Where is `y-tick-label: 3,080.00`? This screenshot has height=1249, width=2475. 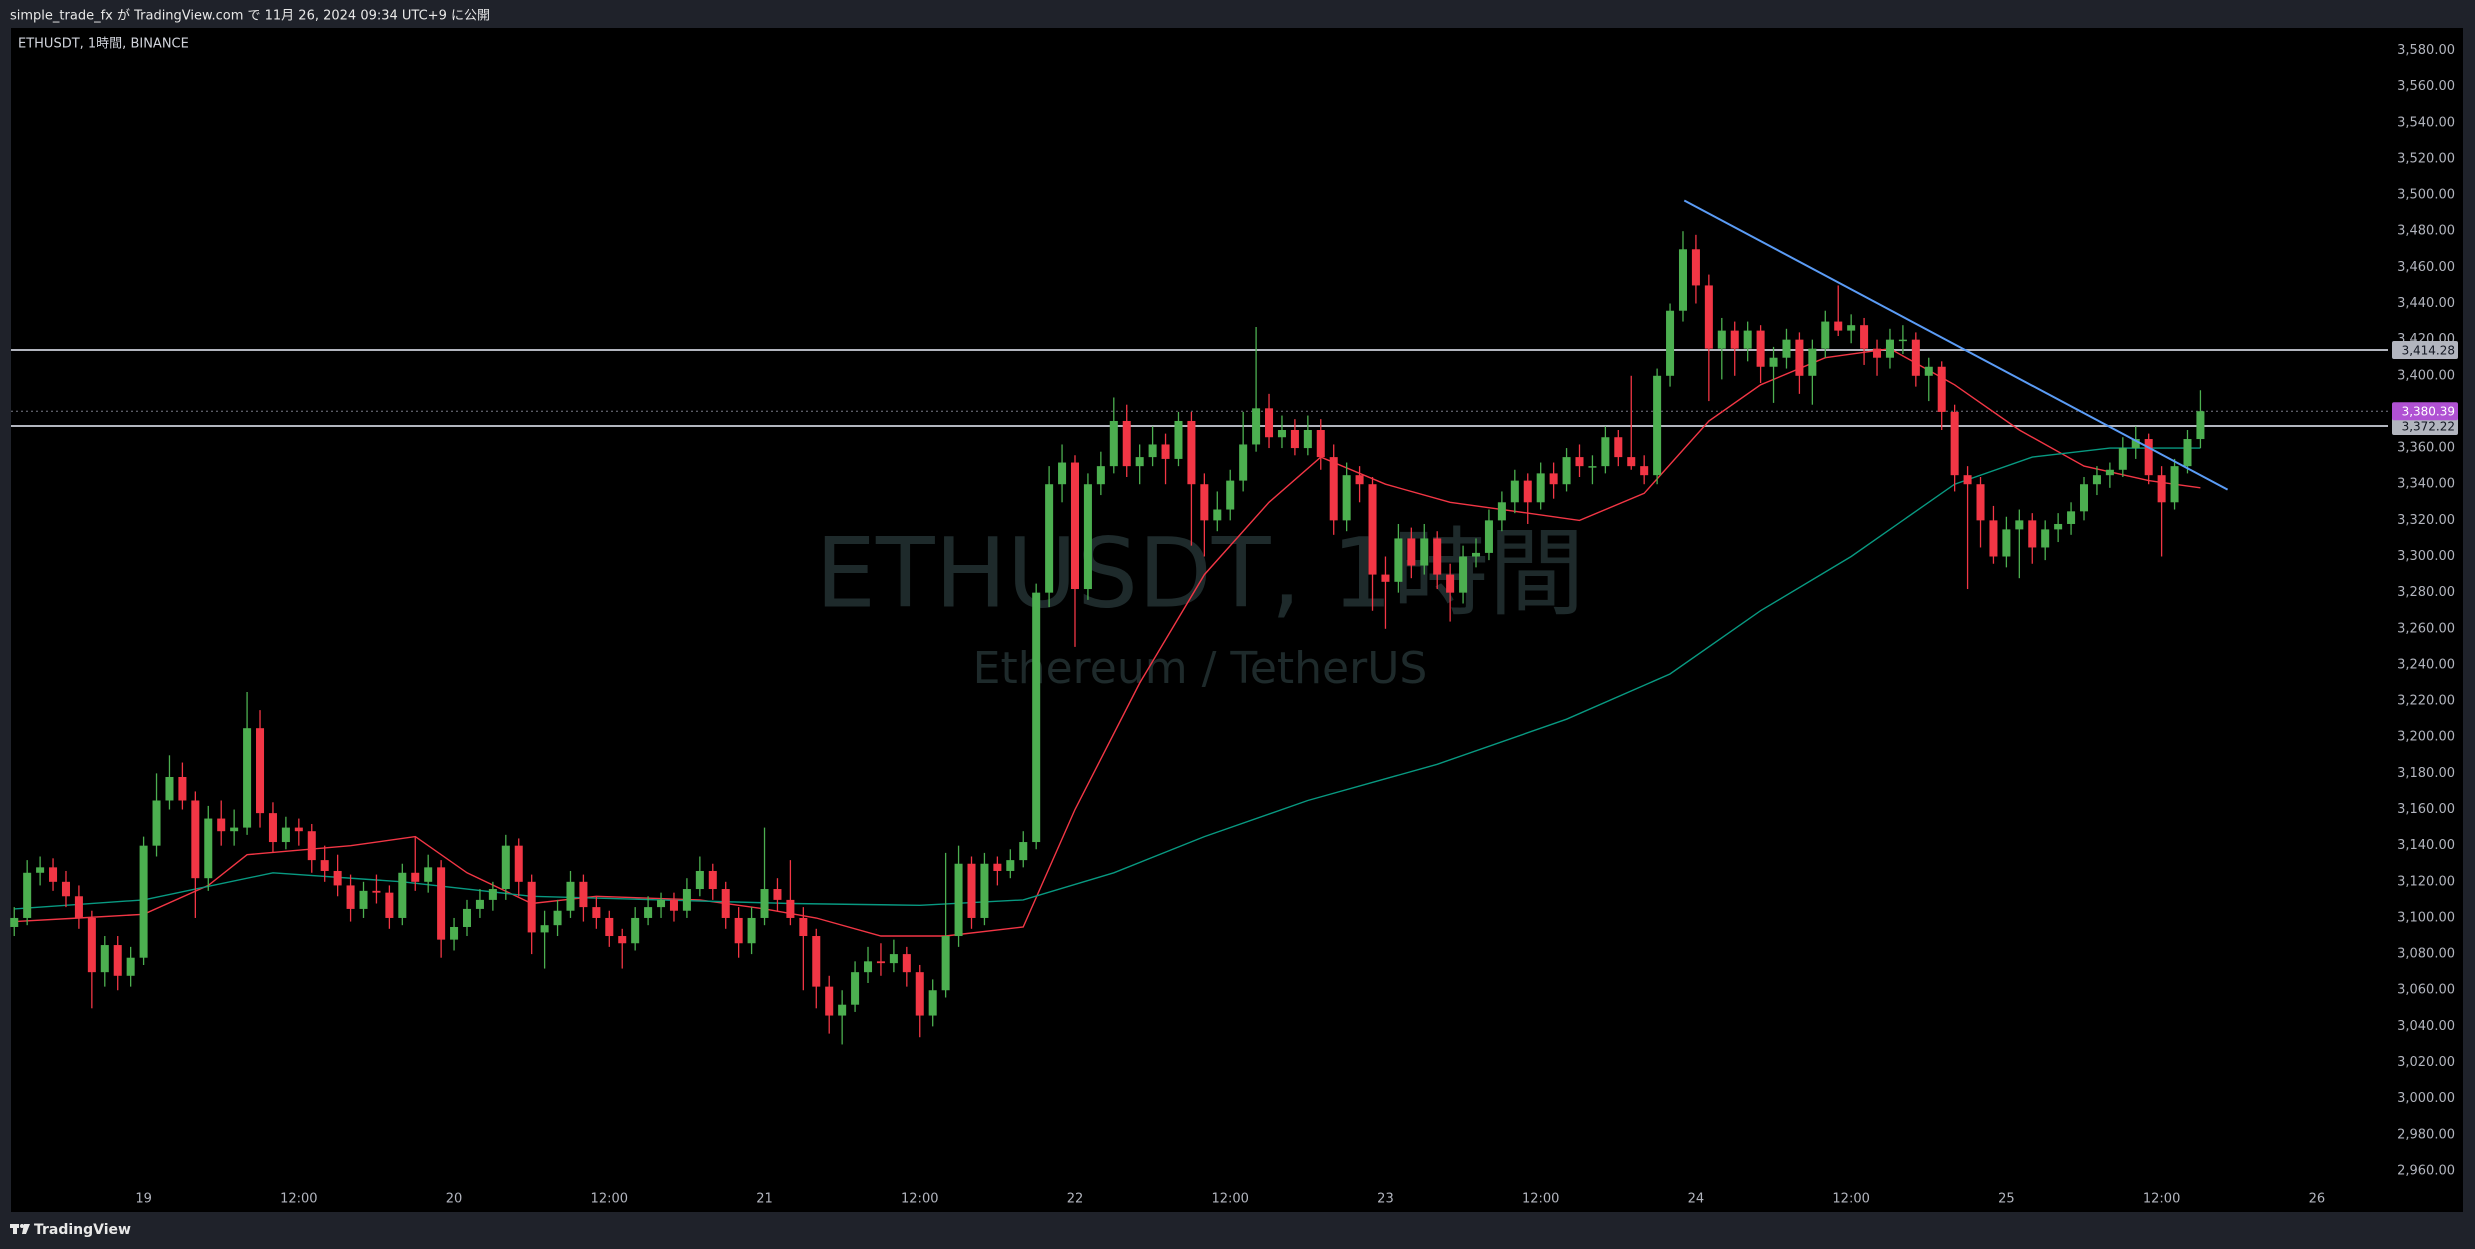 y-tick-label: 3,080.00 is located at coordinates (2426, 954).